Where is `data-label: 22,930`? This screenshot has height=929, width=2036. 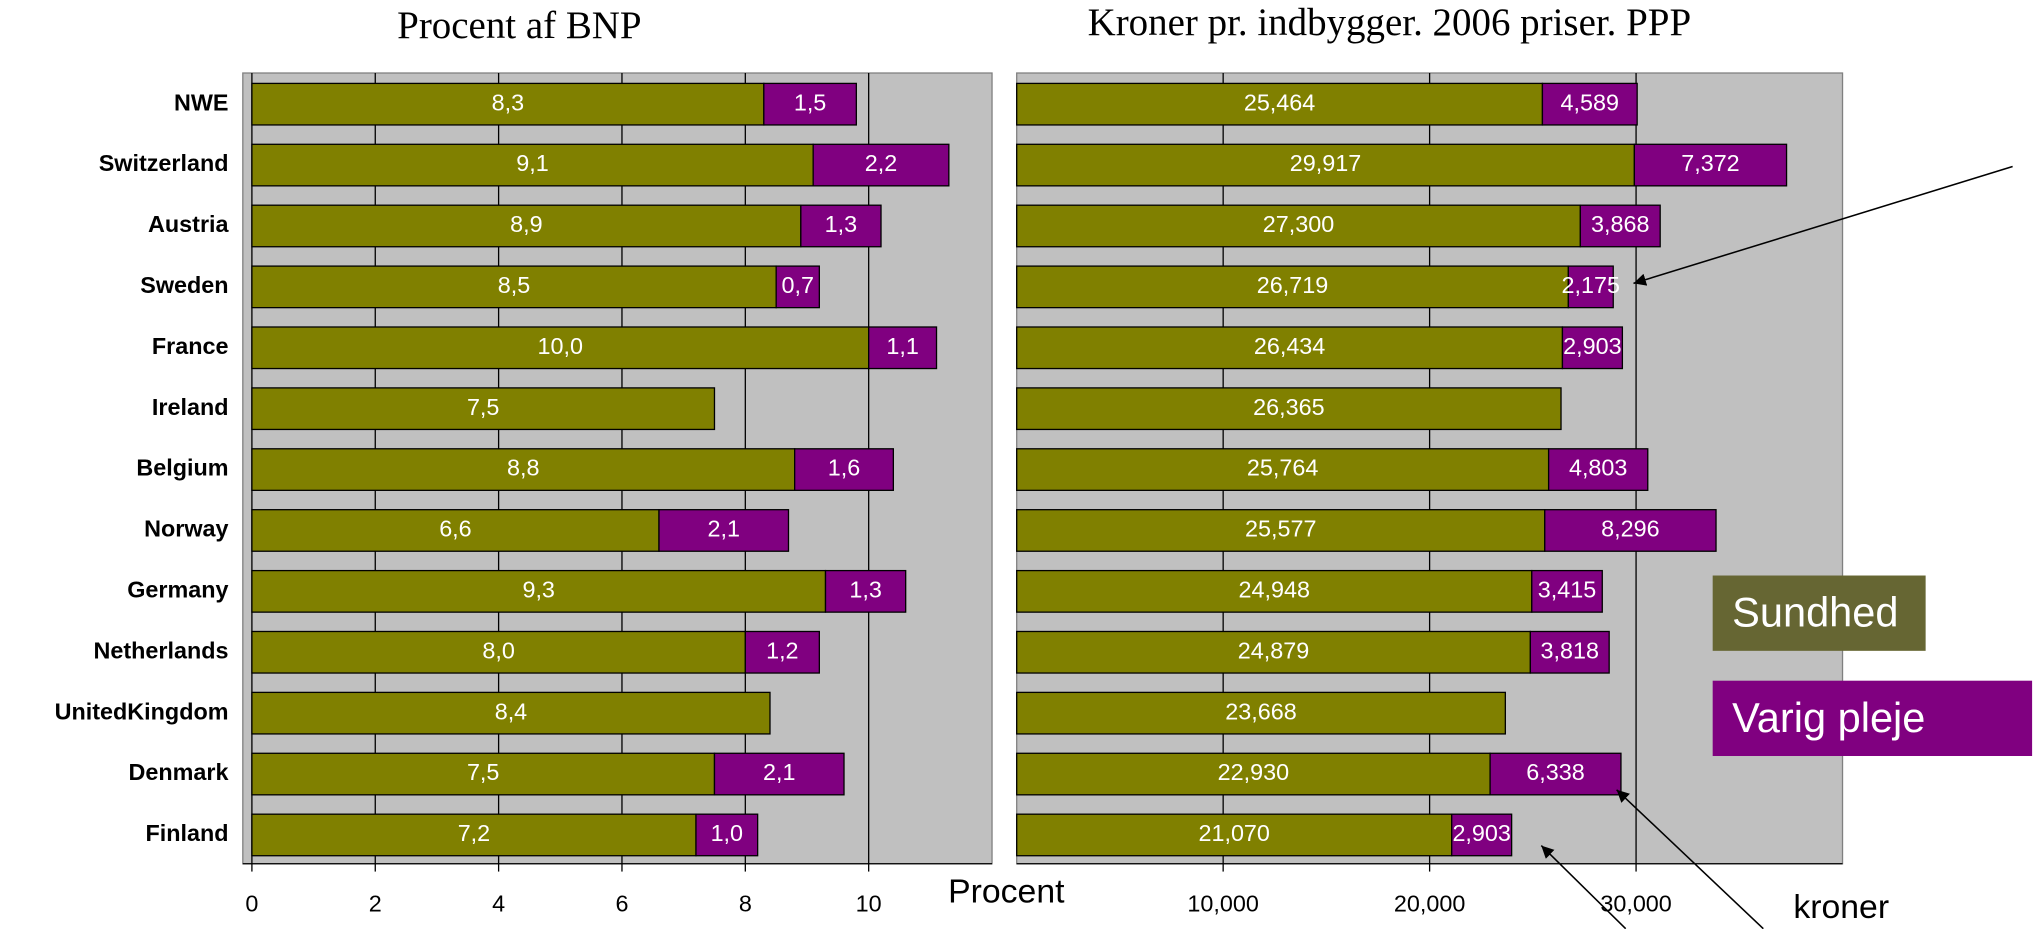
data-label: 22,930 is located at coordinates (1253, 772).